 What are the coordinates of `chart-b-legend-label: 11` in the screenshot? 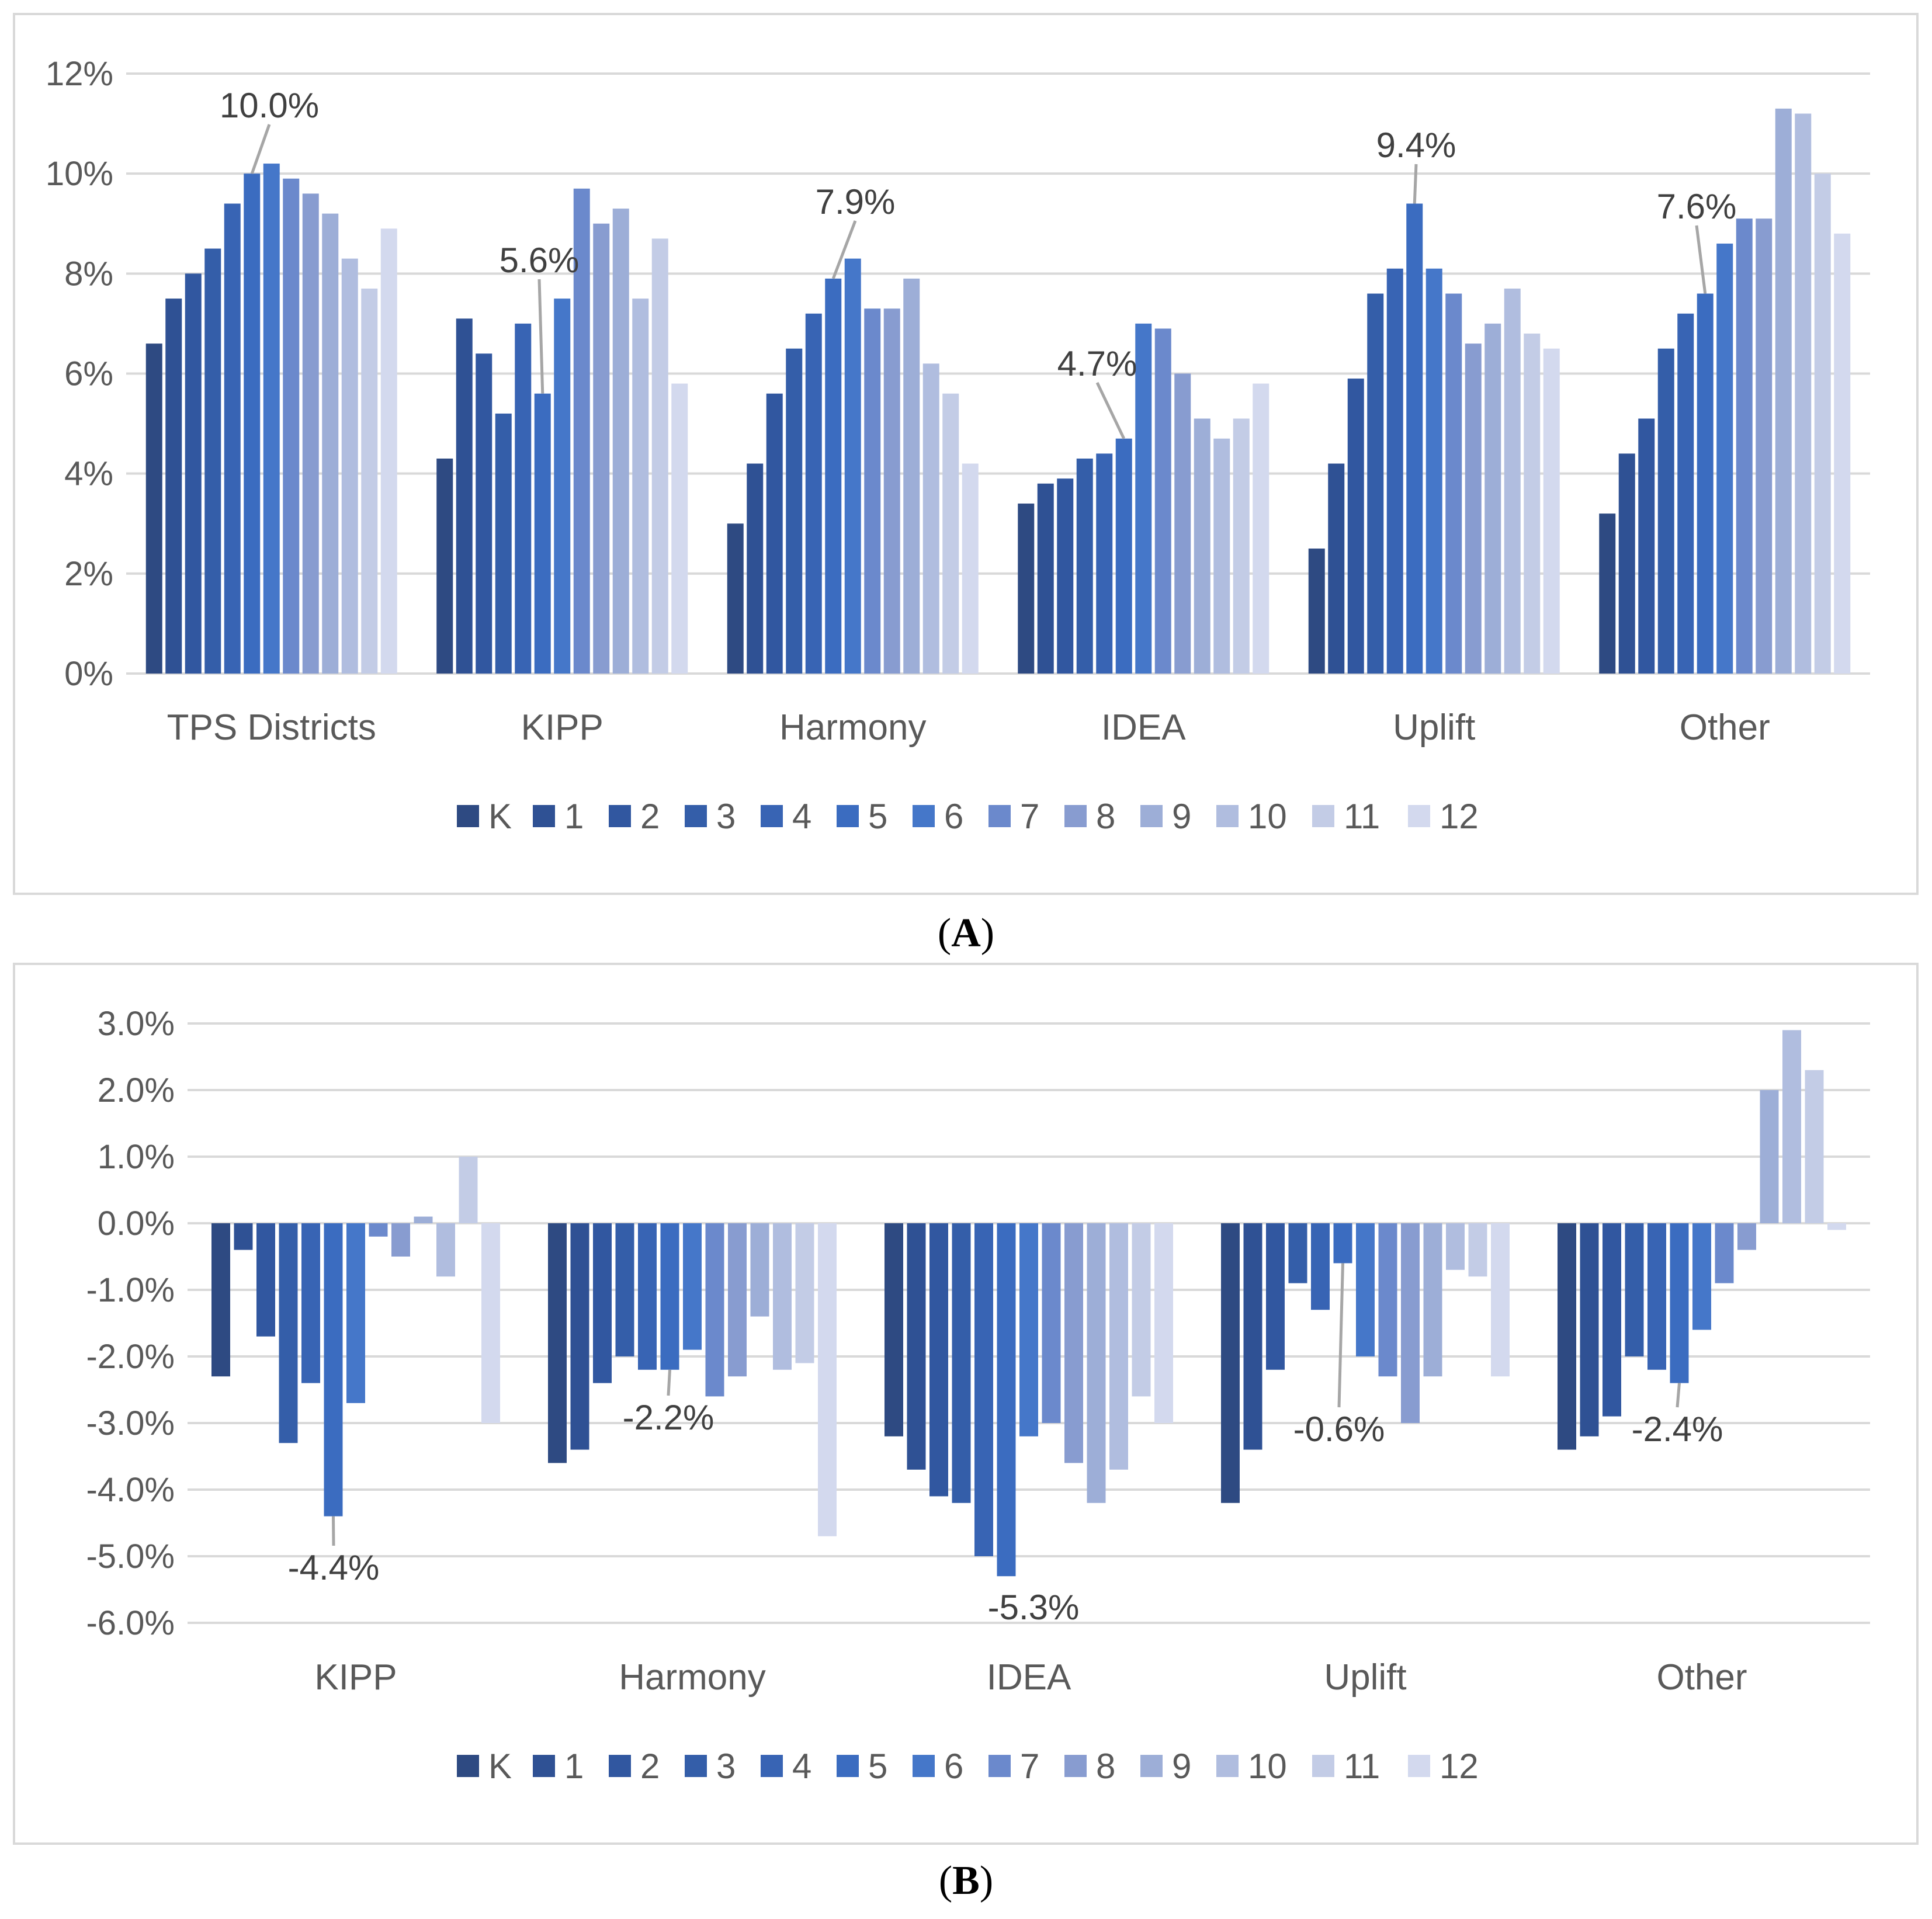 It's located at (1362, 1766).